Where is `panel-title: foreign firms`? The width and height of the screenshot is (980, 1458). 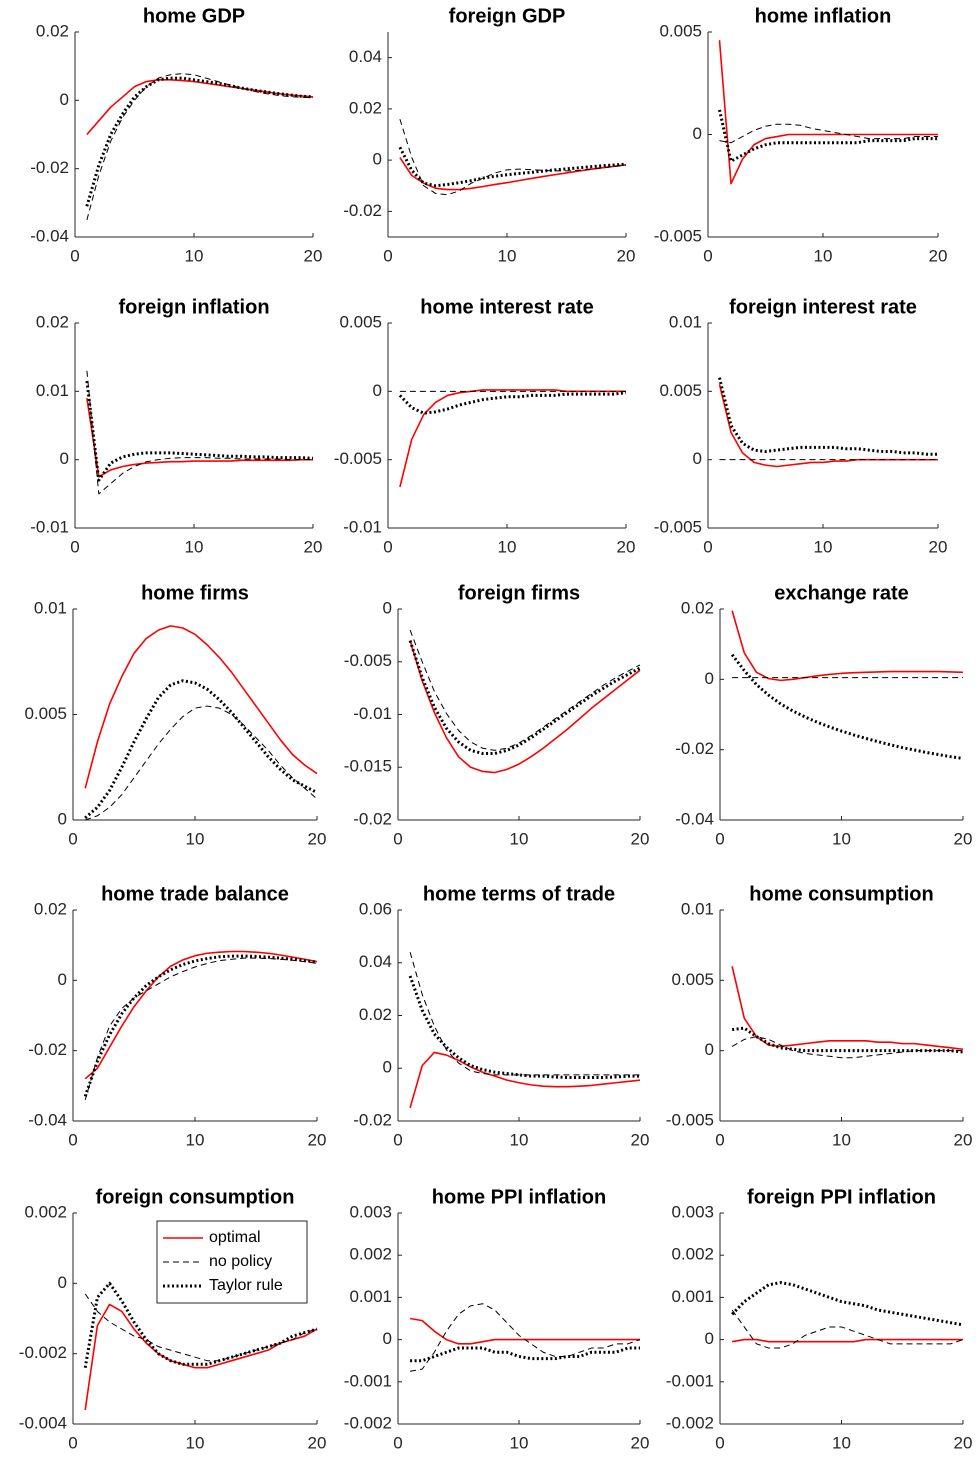
panel-title: foreign firms is located at coordinates (519, 593).